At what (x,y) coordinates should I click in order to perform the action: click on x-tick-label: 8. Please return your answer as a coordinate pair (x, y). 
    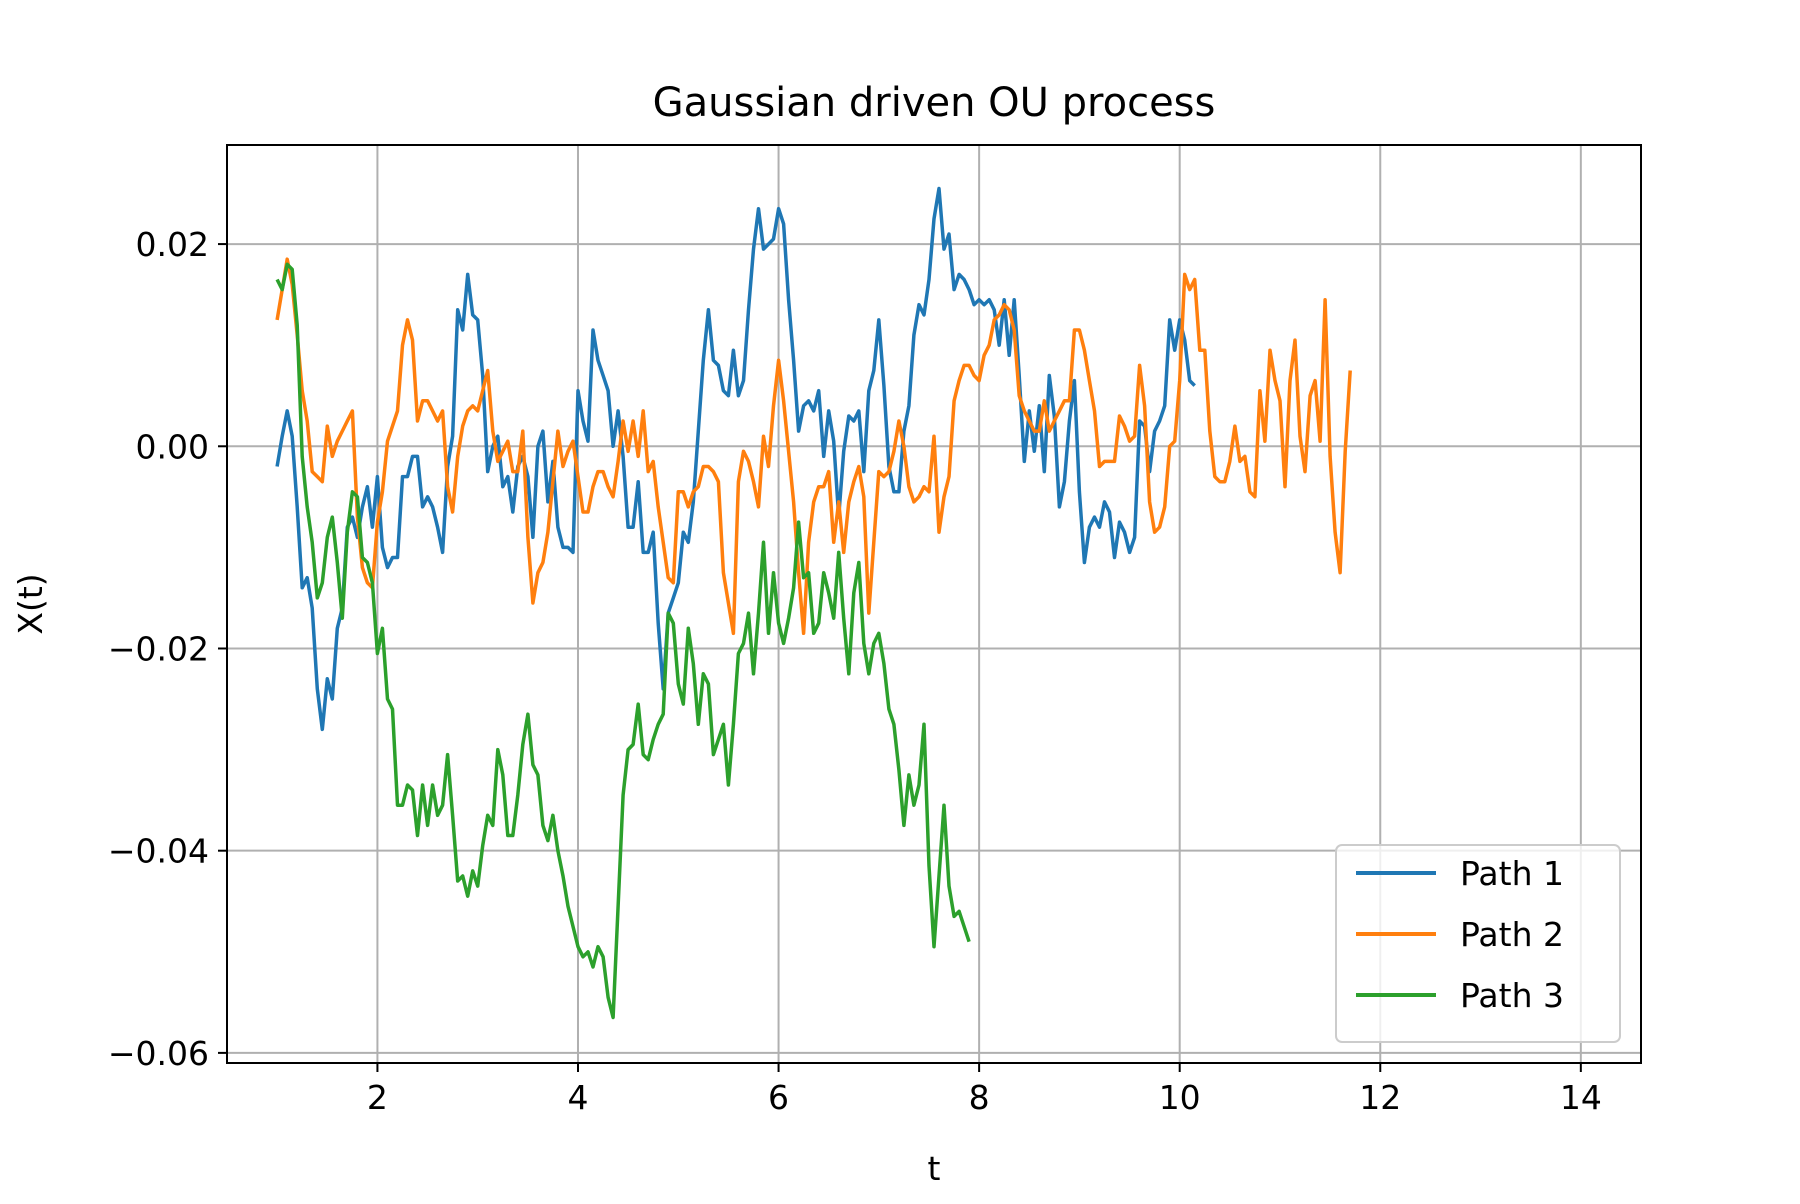
    Looking at the image, I should click on (979, 1097).